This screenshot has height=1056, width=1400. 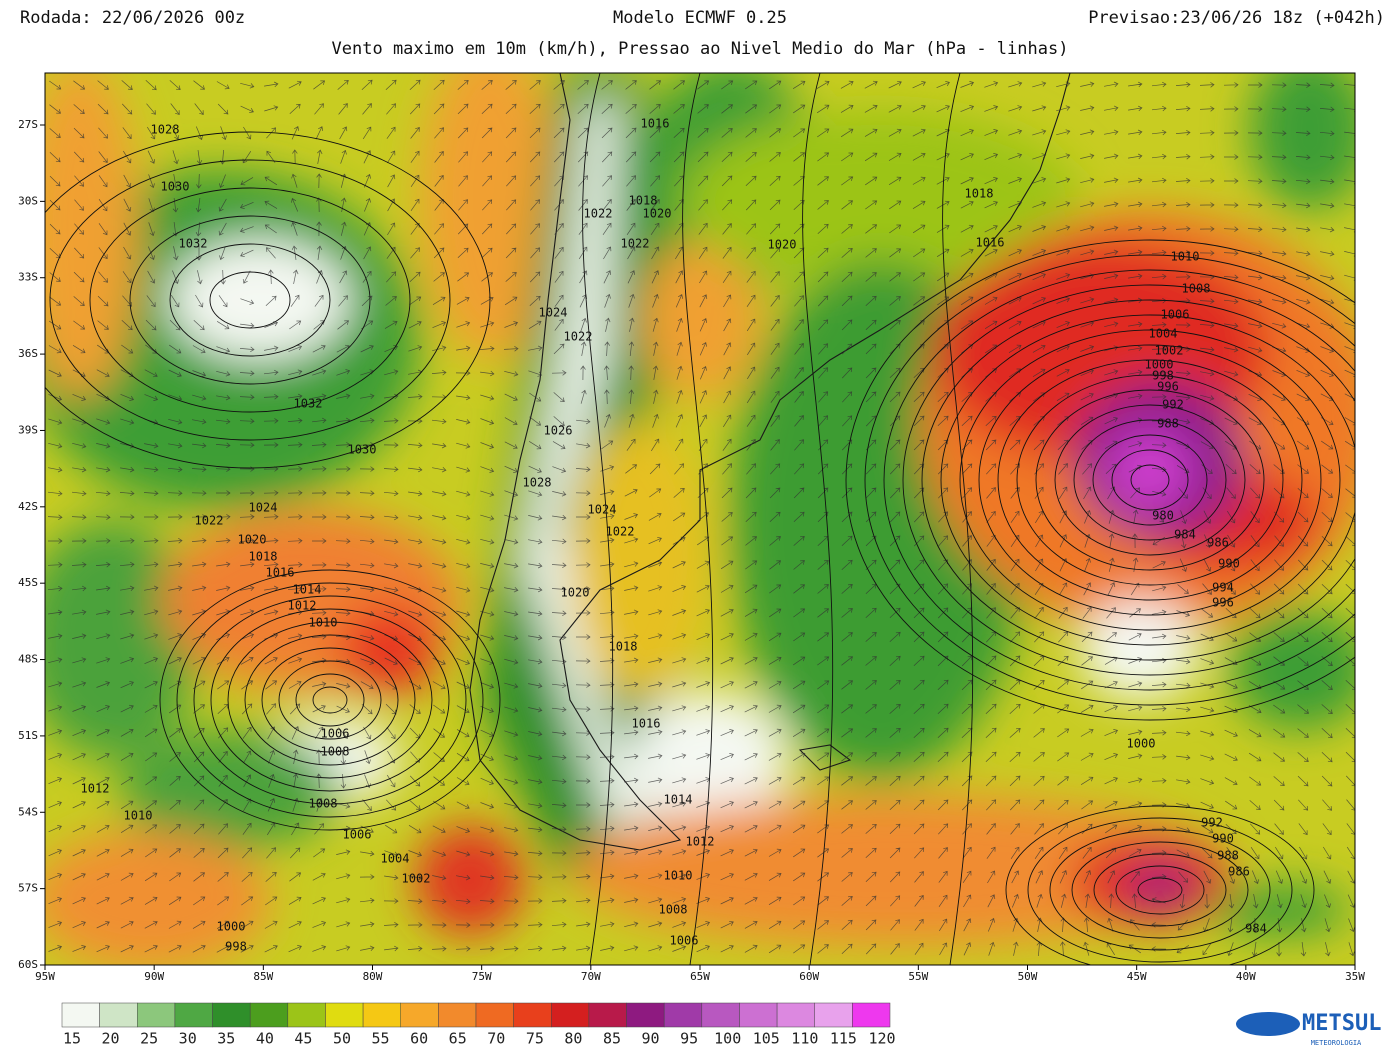 What do you see at coordinates (689, 1039) in the screenshot?
I see `colorbar-label: 95` at bounding box center [689, 1039].